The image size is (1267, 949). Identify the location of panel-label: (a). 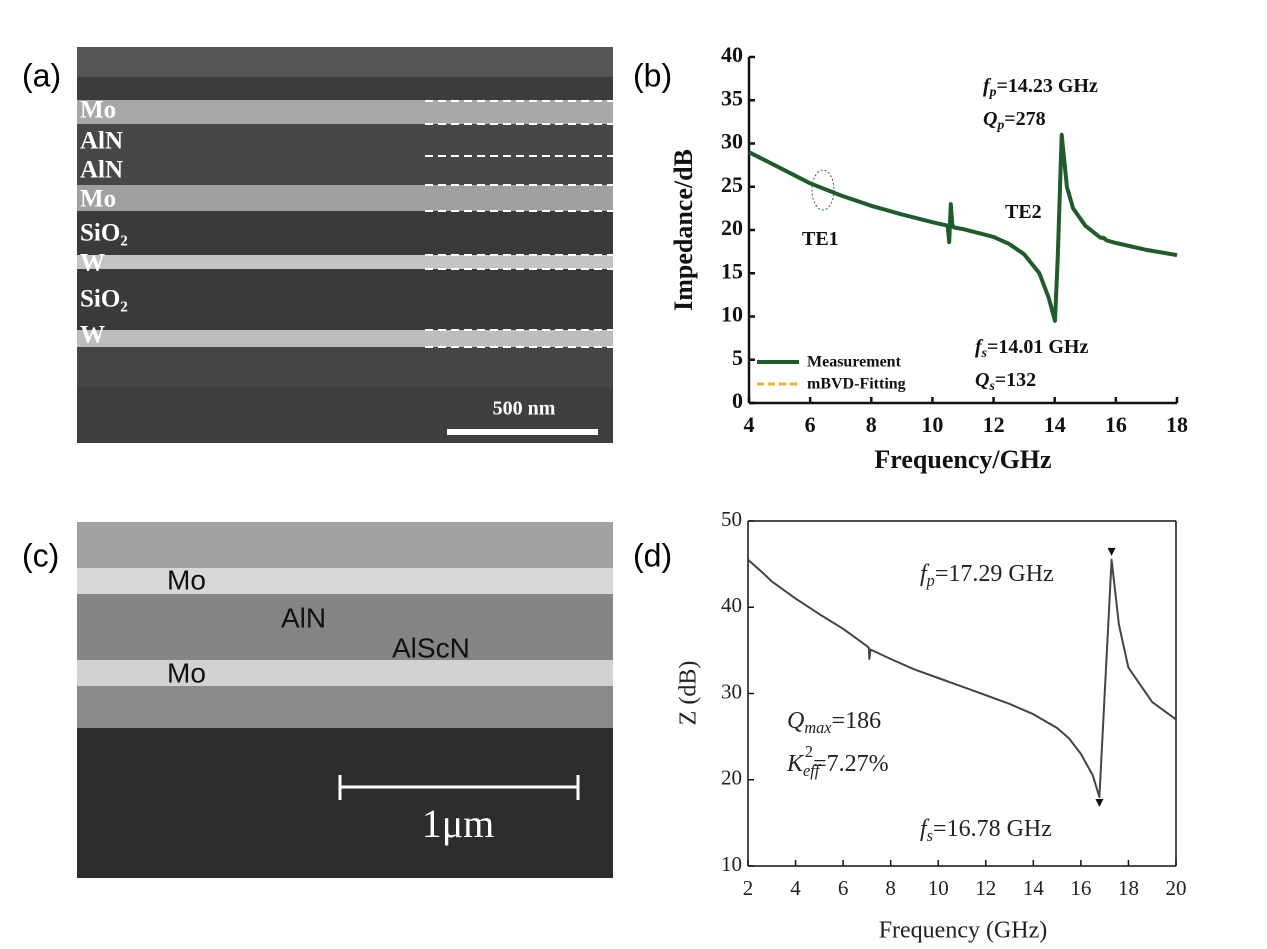
(41, 75).